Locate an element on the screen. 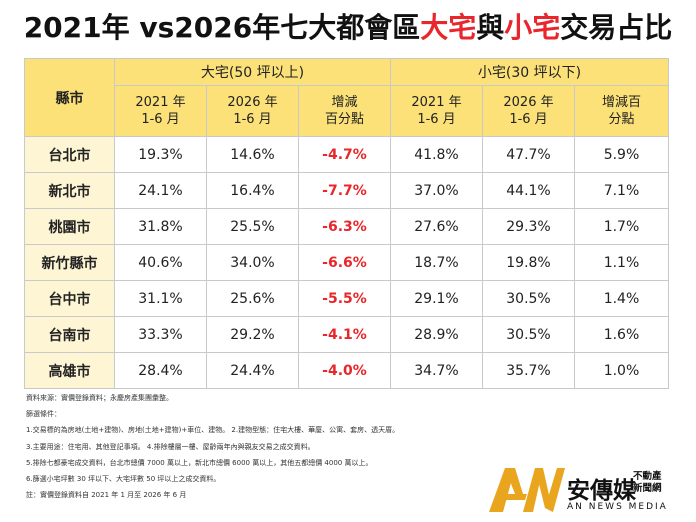 The image size is (696, 522). large-2021-cell: 28.4% is located at coordinates (160, 370).